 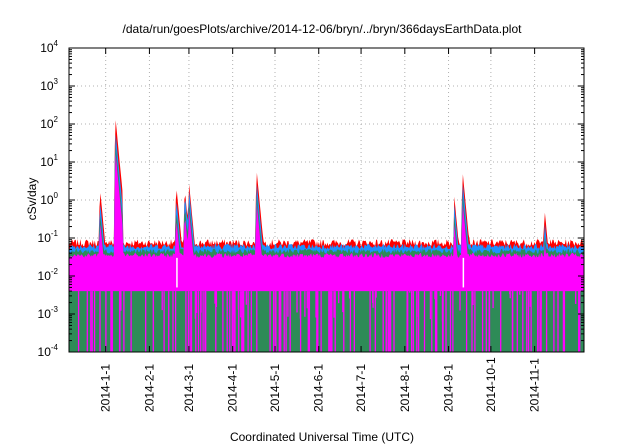 What do you see at coordinates (49, 199) in the screenshot?
I see `y-tick-label: 10⁰` at bounding box center [49, 199].